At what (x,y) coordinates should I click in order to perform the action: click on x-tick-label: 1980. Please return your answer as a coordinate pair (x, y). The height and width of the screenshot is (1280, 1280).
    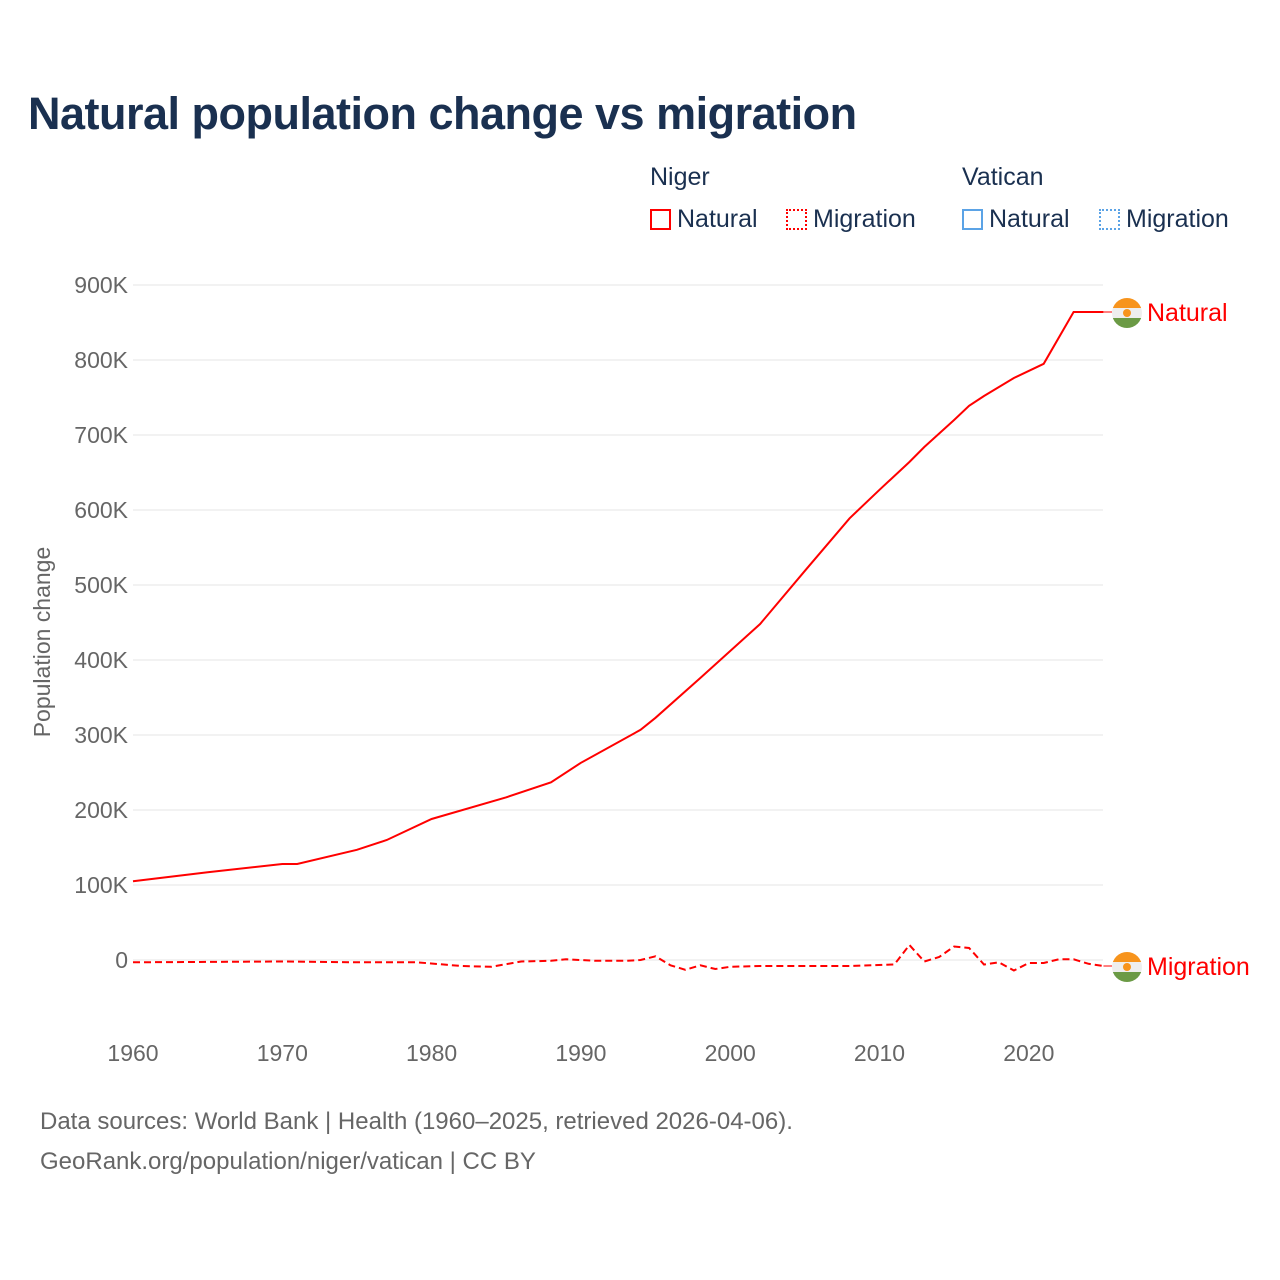
    Looking at the image, I should click on (431, 1053).